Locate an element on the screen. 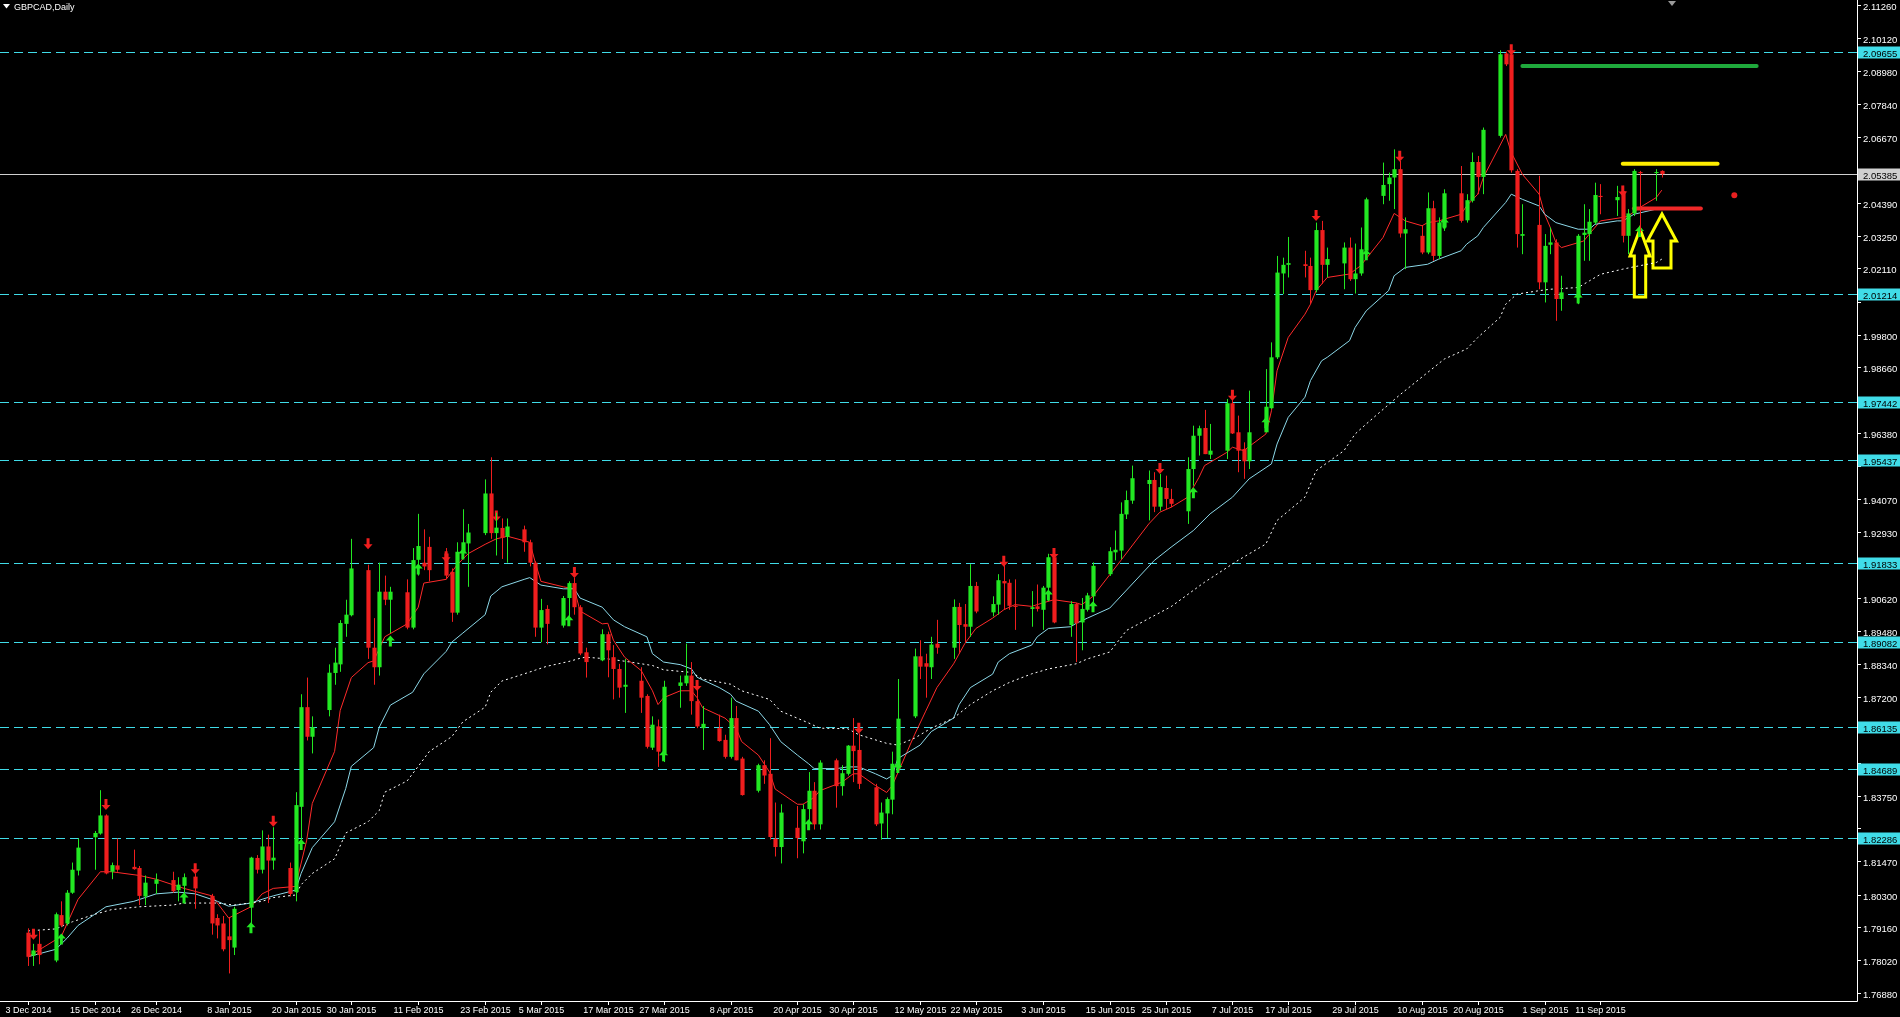  x-tick-label: 27 Mar 2015 is located at coordinates (664, 1010).